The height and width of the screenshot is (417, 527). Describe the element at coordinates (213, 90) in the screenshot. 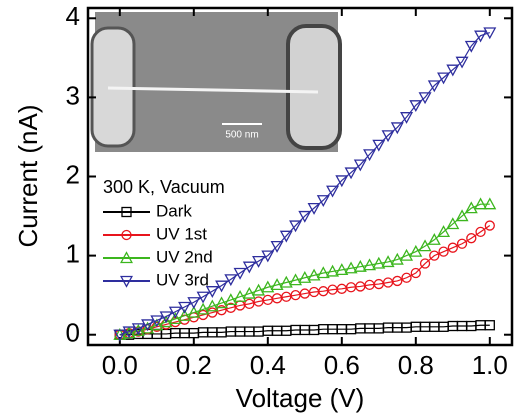

I see `nanowire` at that location.